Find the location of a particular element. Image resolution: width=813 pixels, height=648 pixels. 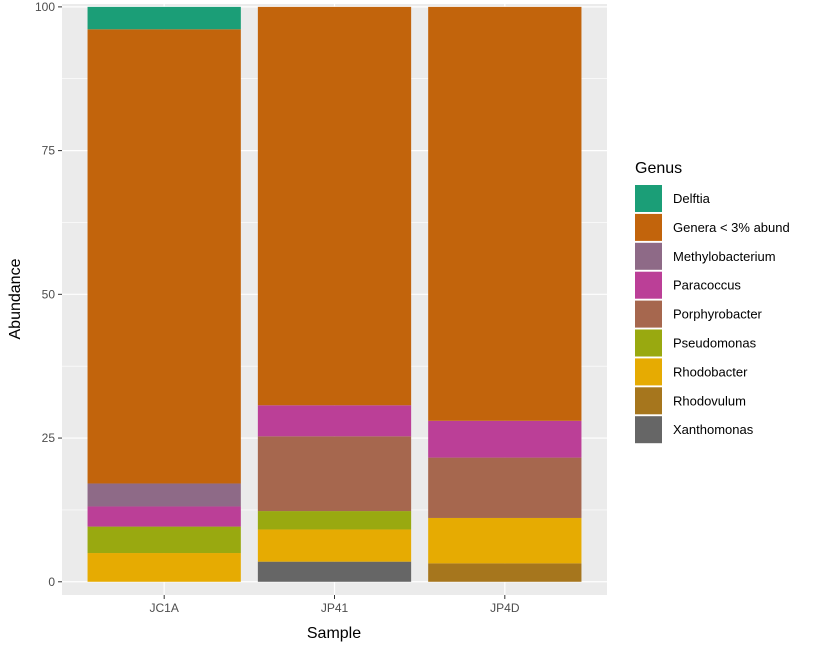

x-axis-title: Sample is located at coordinates (334, 633).